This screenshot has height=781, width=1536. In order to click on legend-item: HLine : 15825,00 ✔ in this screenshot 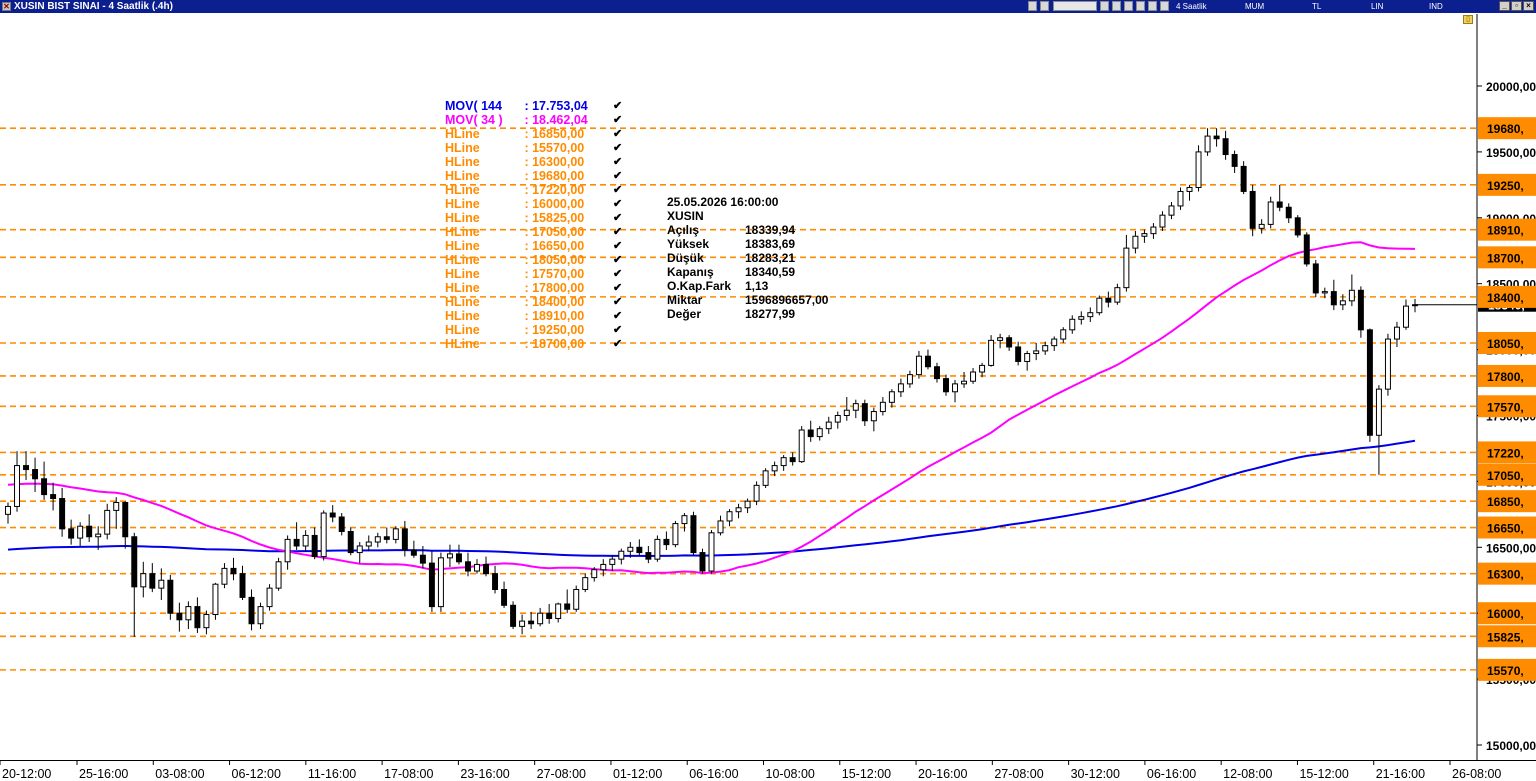, I will do `click(516, 218)`.